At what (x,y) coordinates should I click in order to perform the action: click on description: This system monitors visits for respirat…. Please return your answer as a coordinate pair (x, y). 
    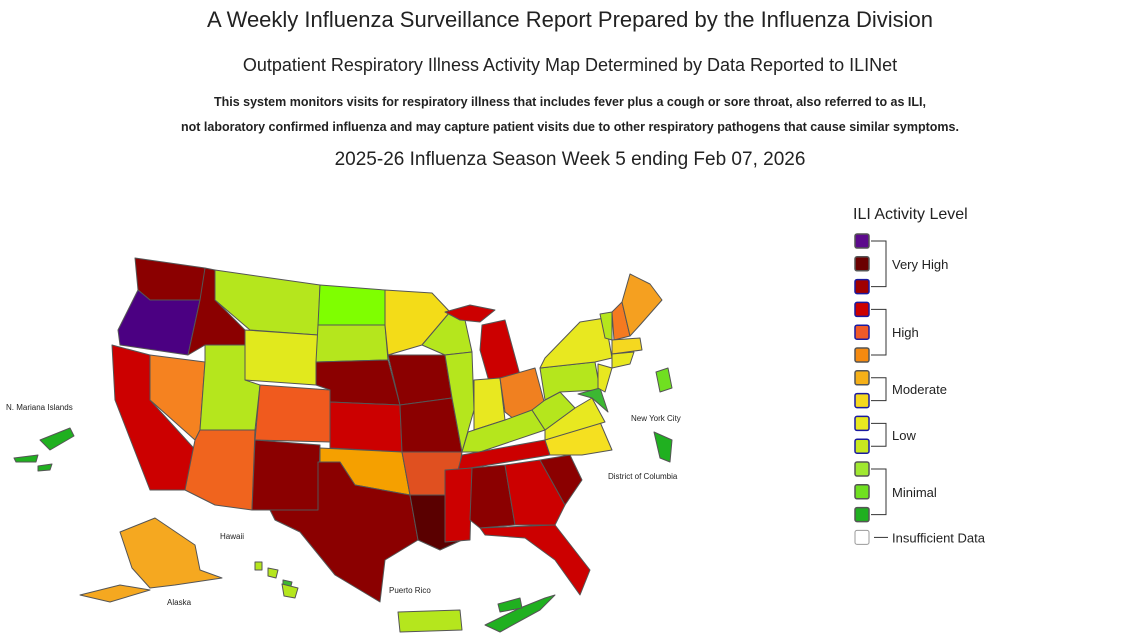
    Looking at the image, I should click on (570, 102).